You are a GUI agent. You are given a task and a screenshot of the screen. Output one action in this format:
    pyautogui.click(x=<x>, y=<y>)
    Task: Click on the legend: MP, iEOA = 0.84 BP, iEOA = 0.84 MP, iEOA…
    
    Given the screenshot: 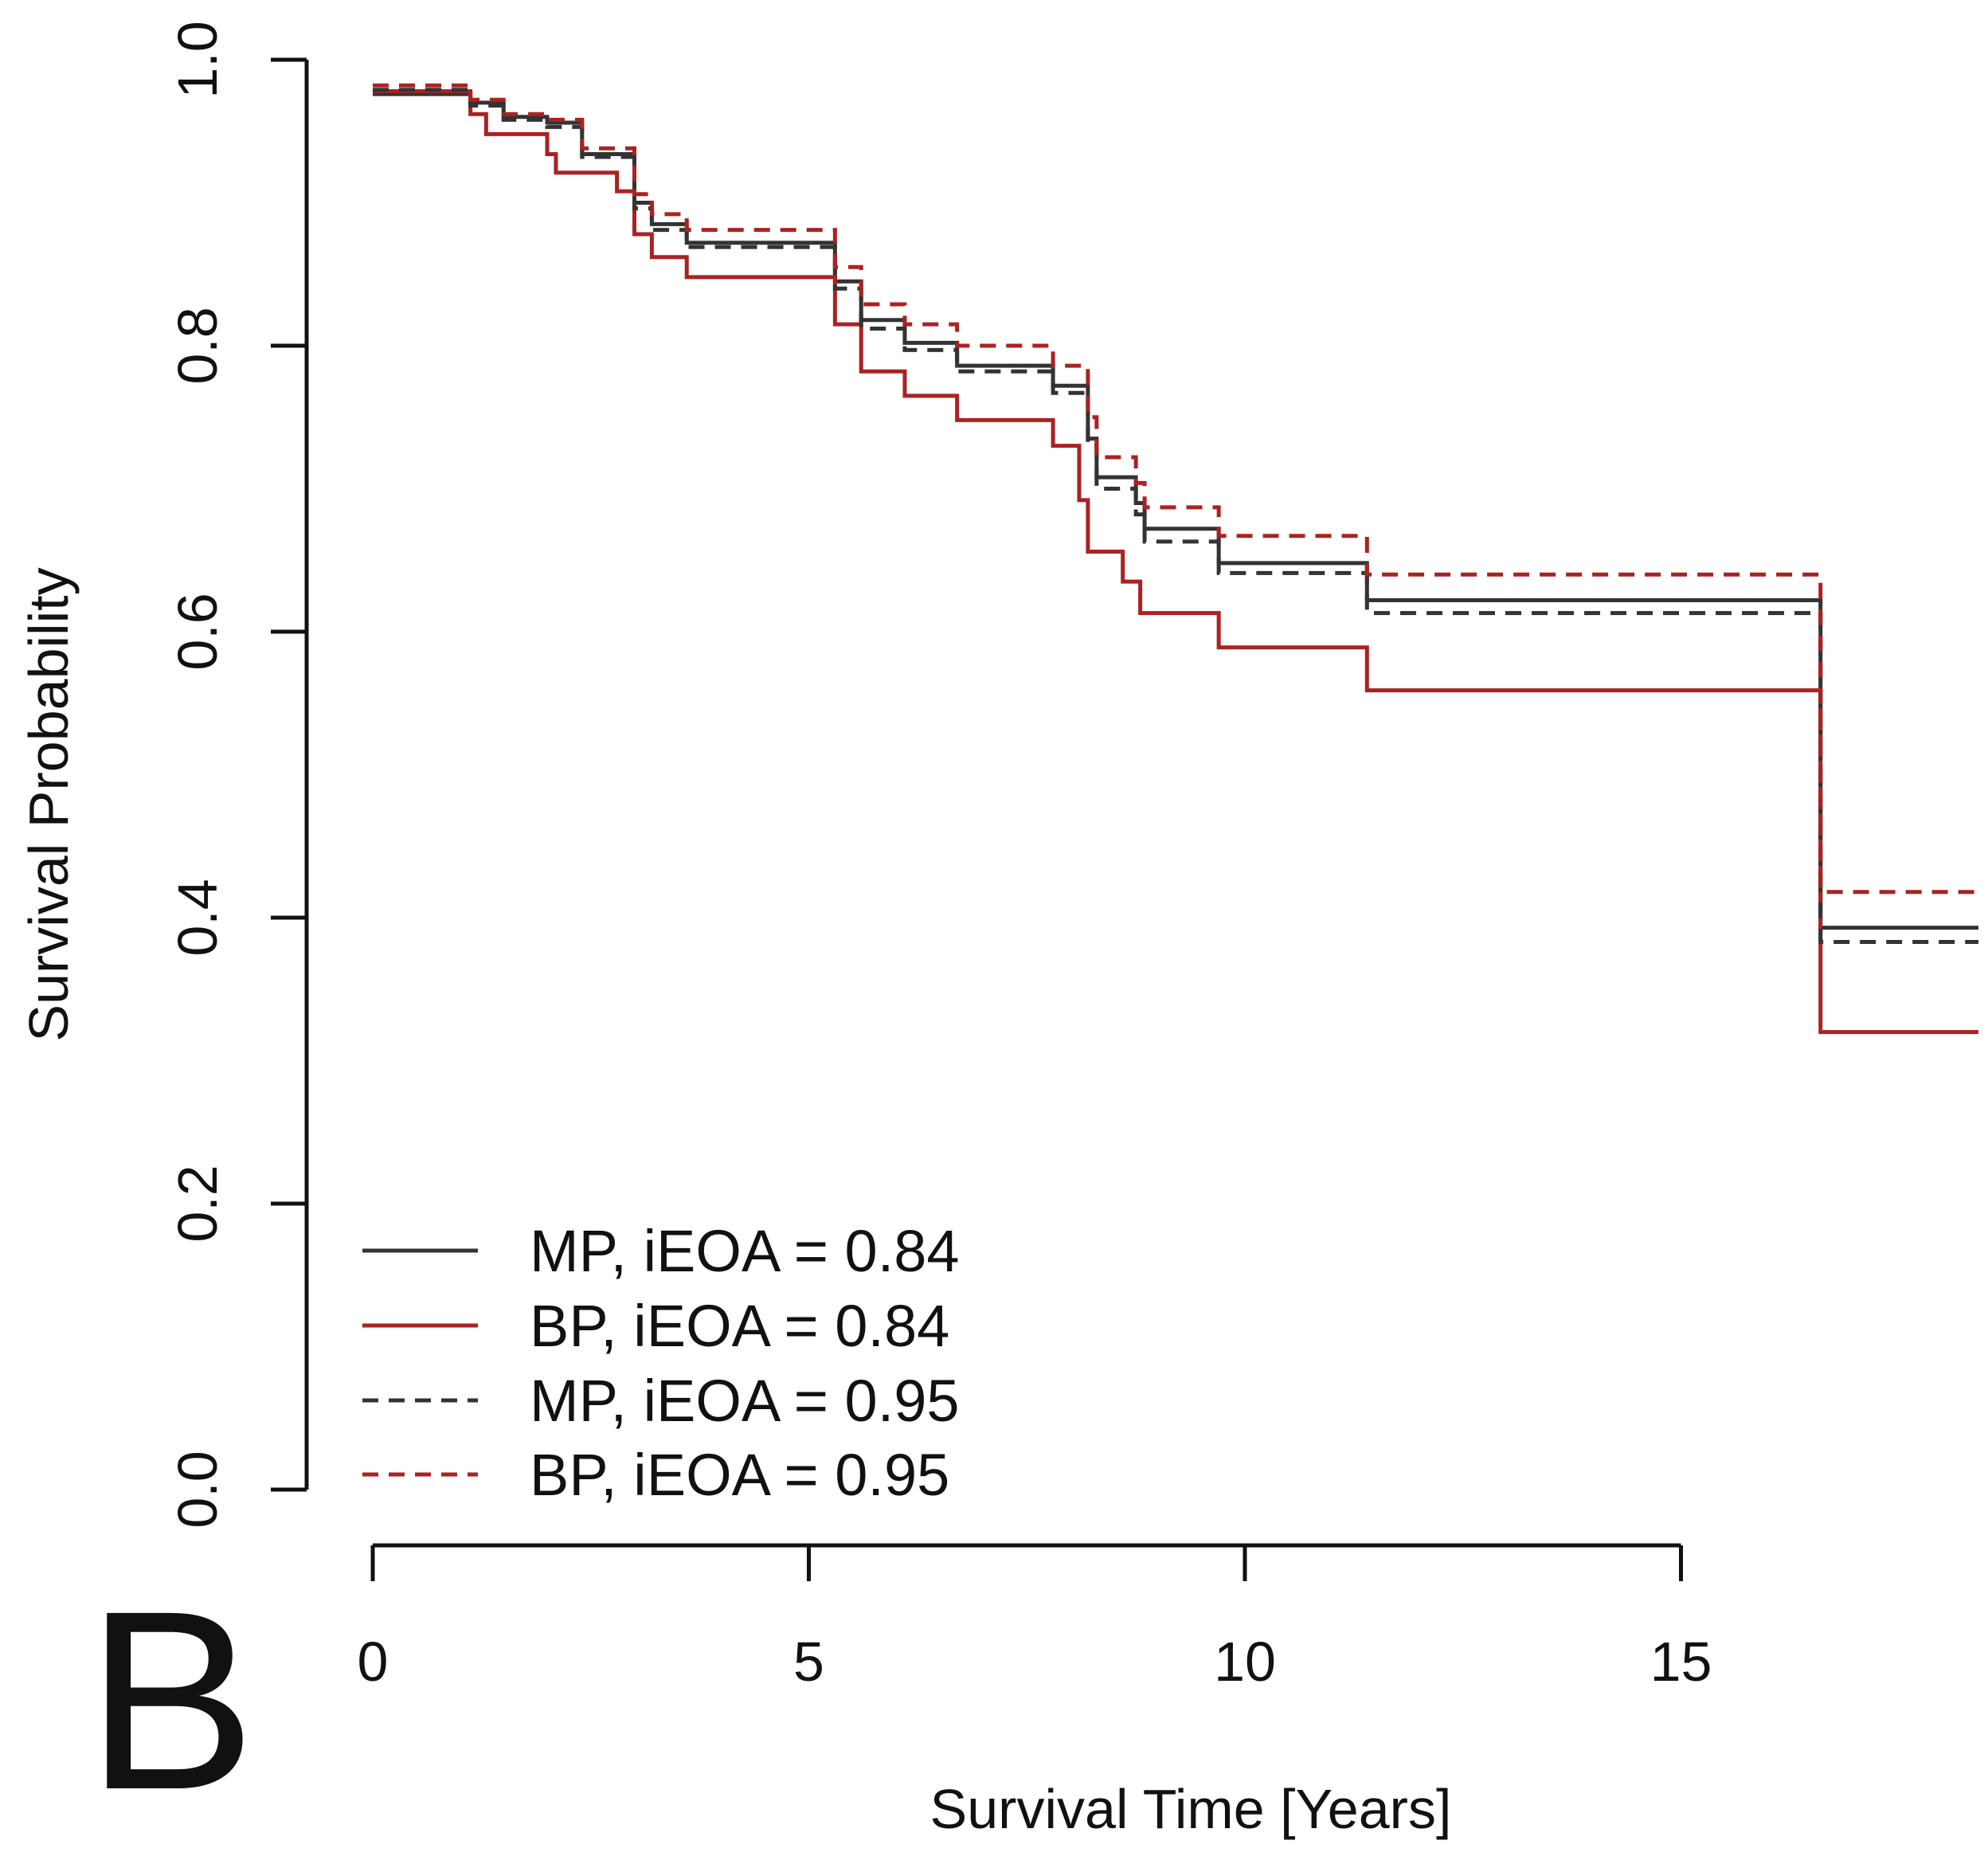 What is the action you would take?
    pyautogui.click(x=661, y=1363)
    